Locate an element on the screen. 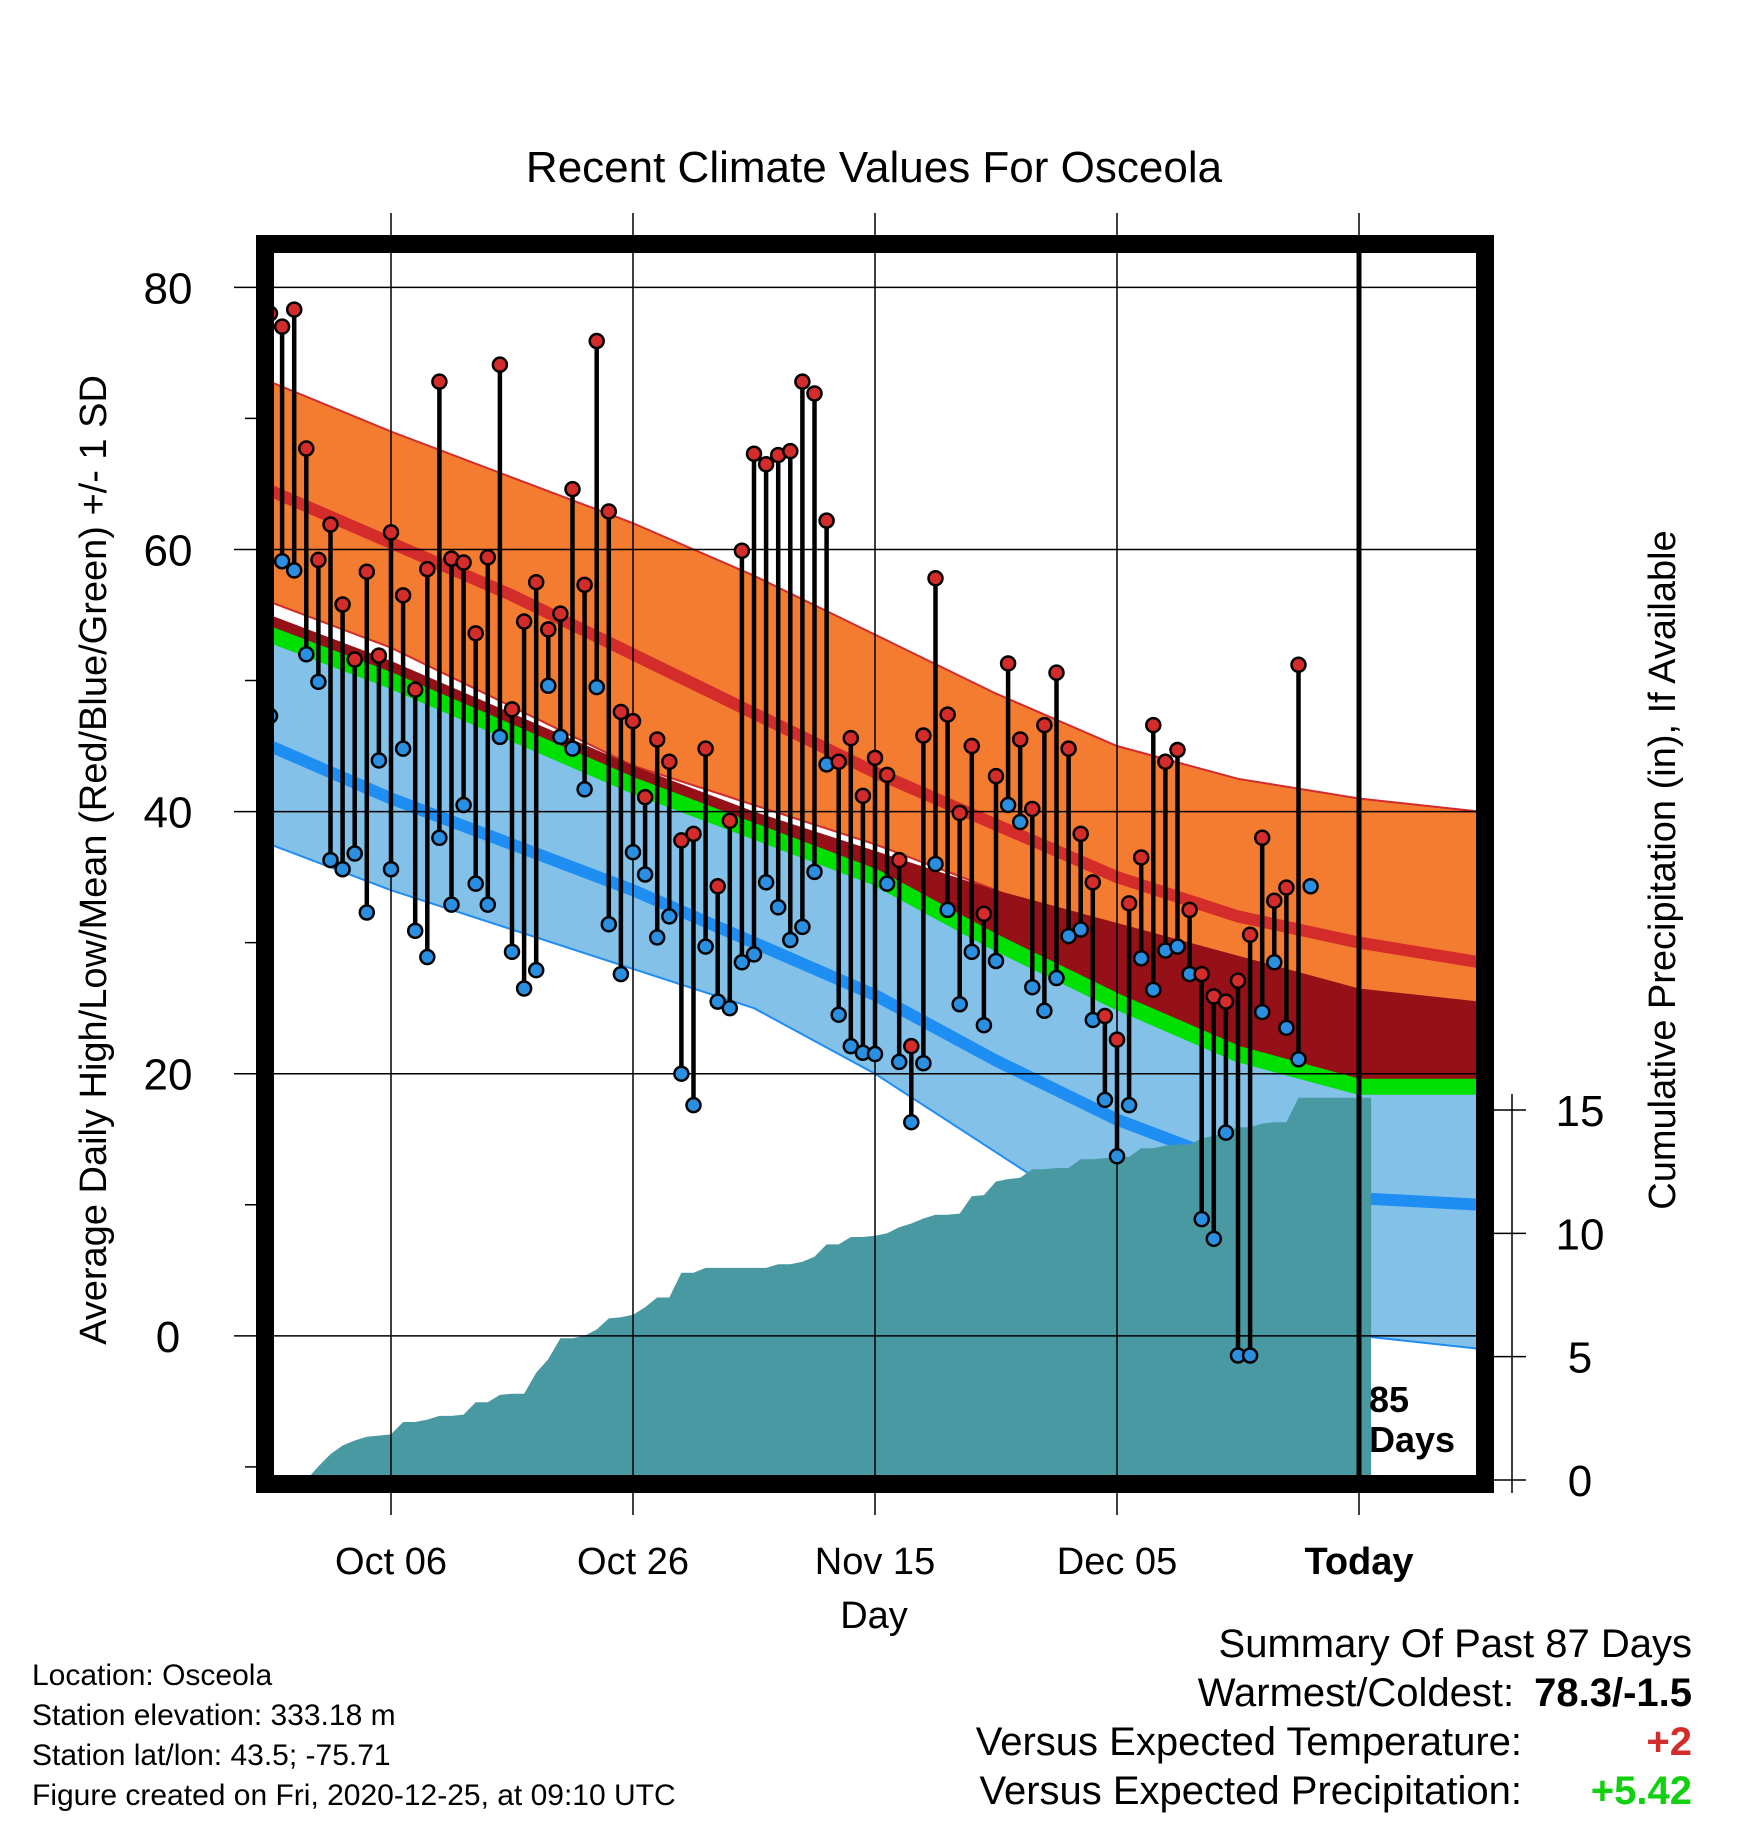  chart-title: Recent Climate Values For Osceola is located at coordinates (874, 167).